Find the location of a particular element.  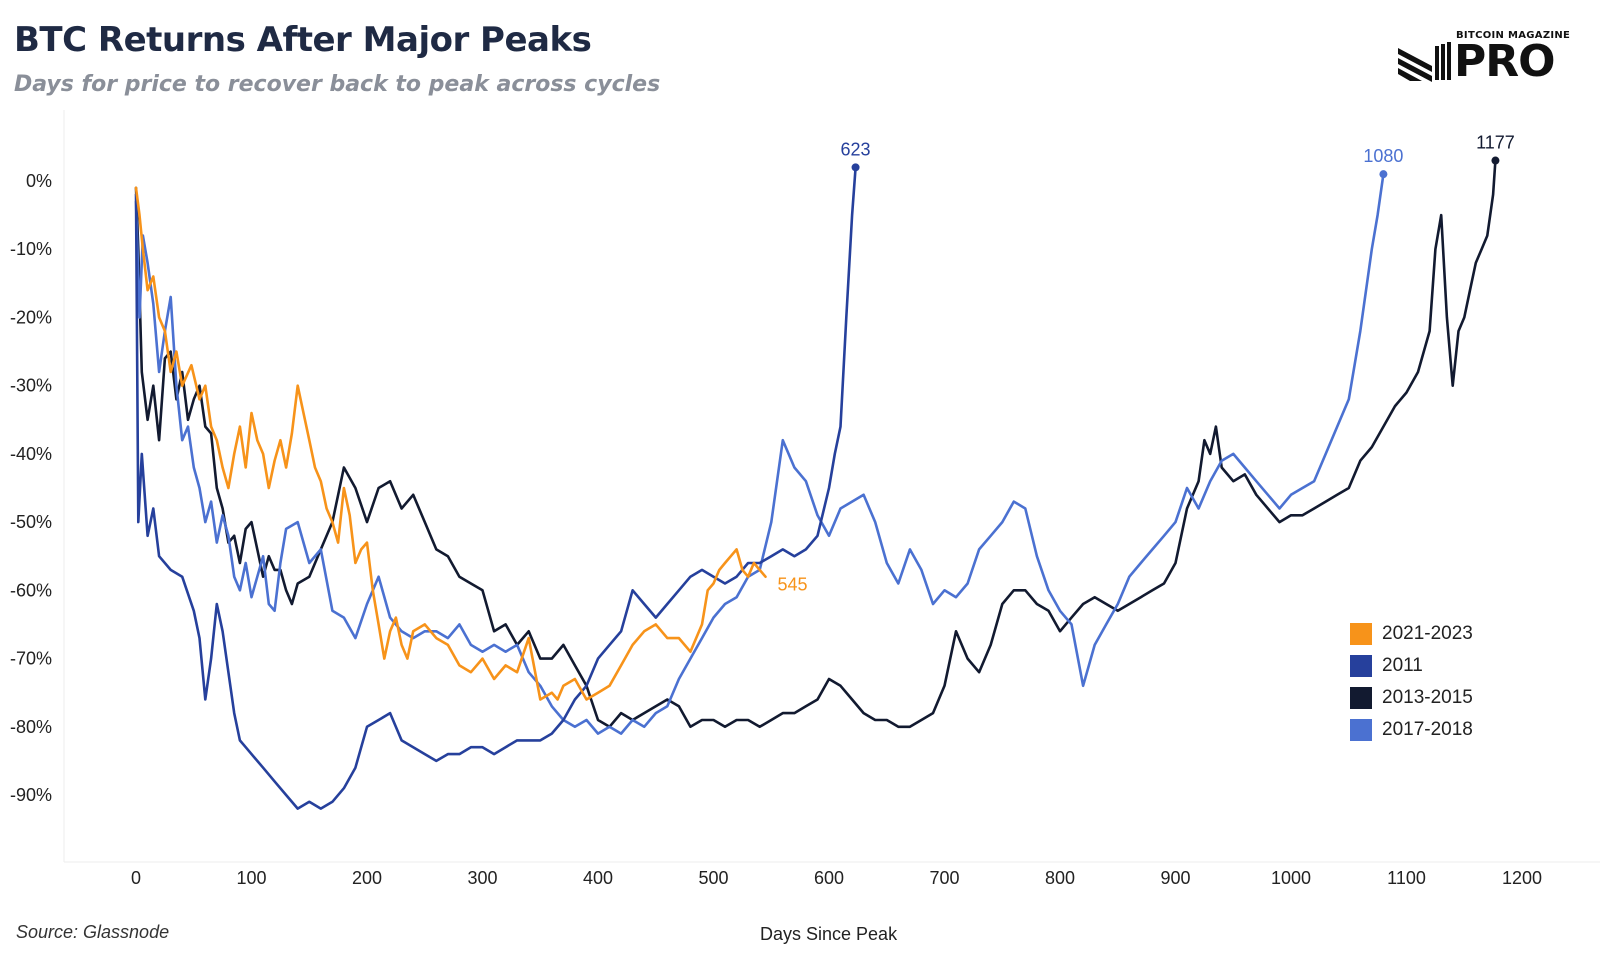

chart-title: BTC Returns After Major Peaks is located at coordinates (303, 40).